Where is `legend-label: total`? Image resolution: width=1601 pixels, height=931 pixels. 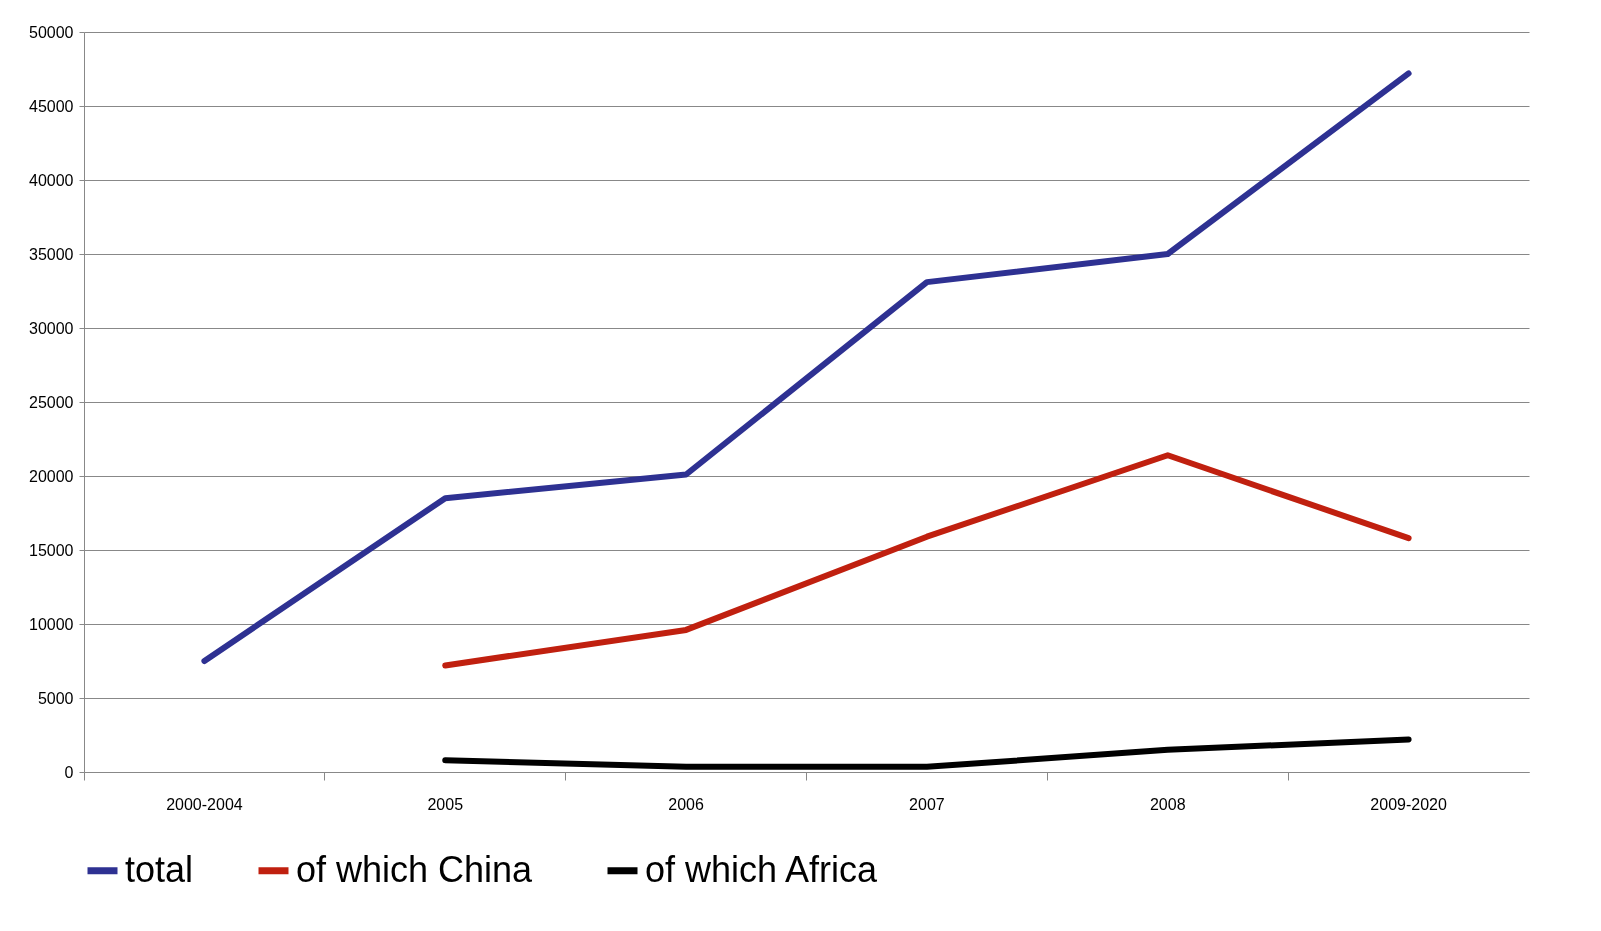
legend-label: total is located at coordinates (159, 869).